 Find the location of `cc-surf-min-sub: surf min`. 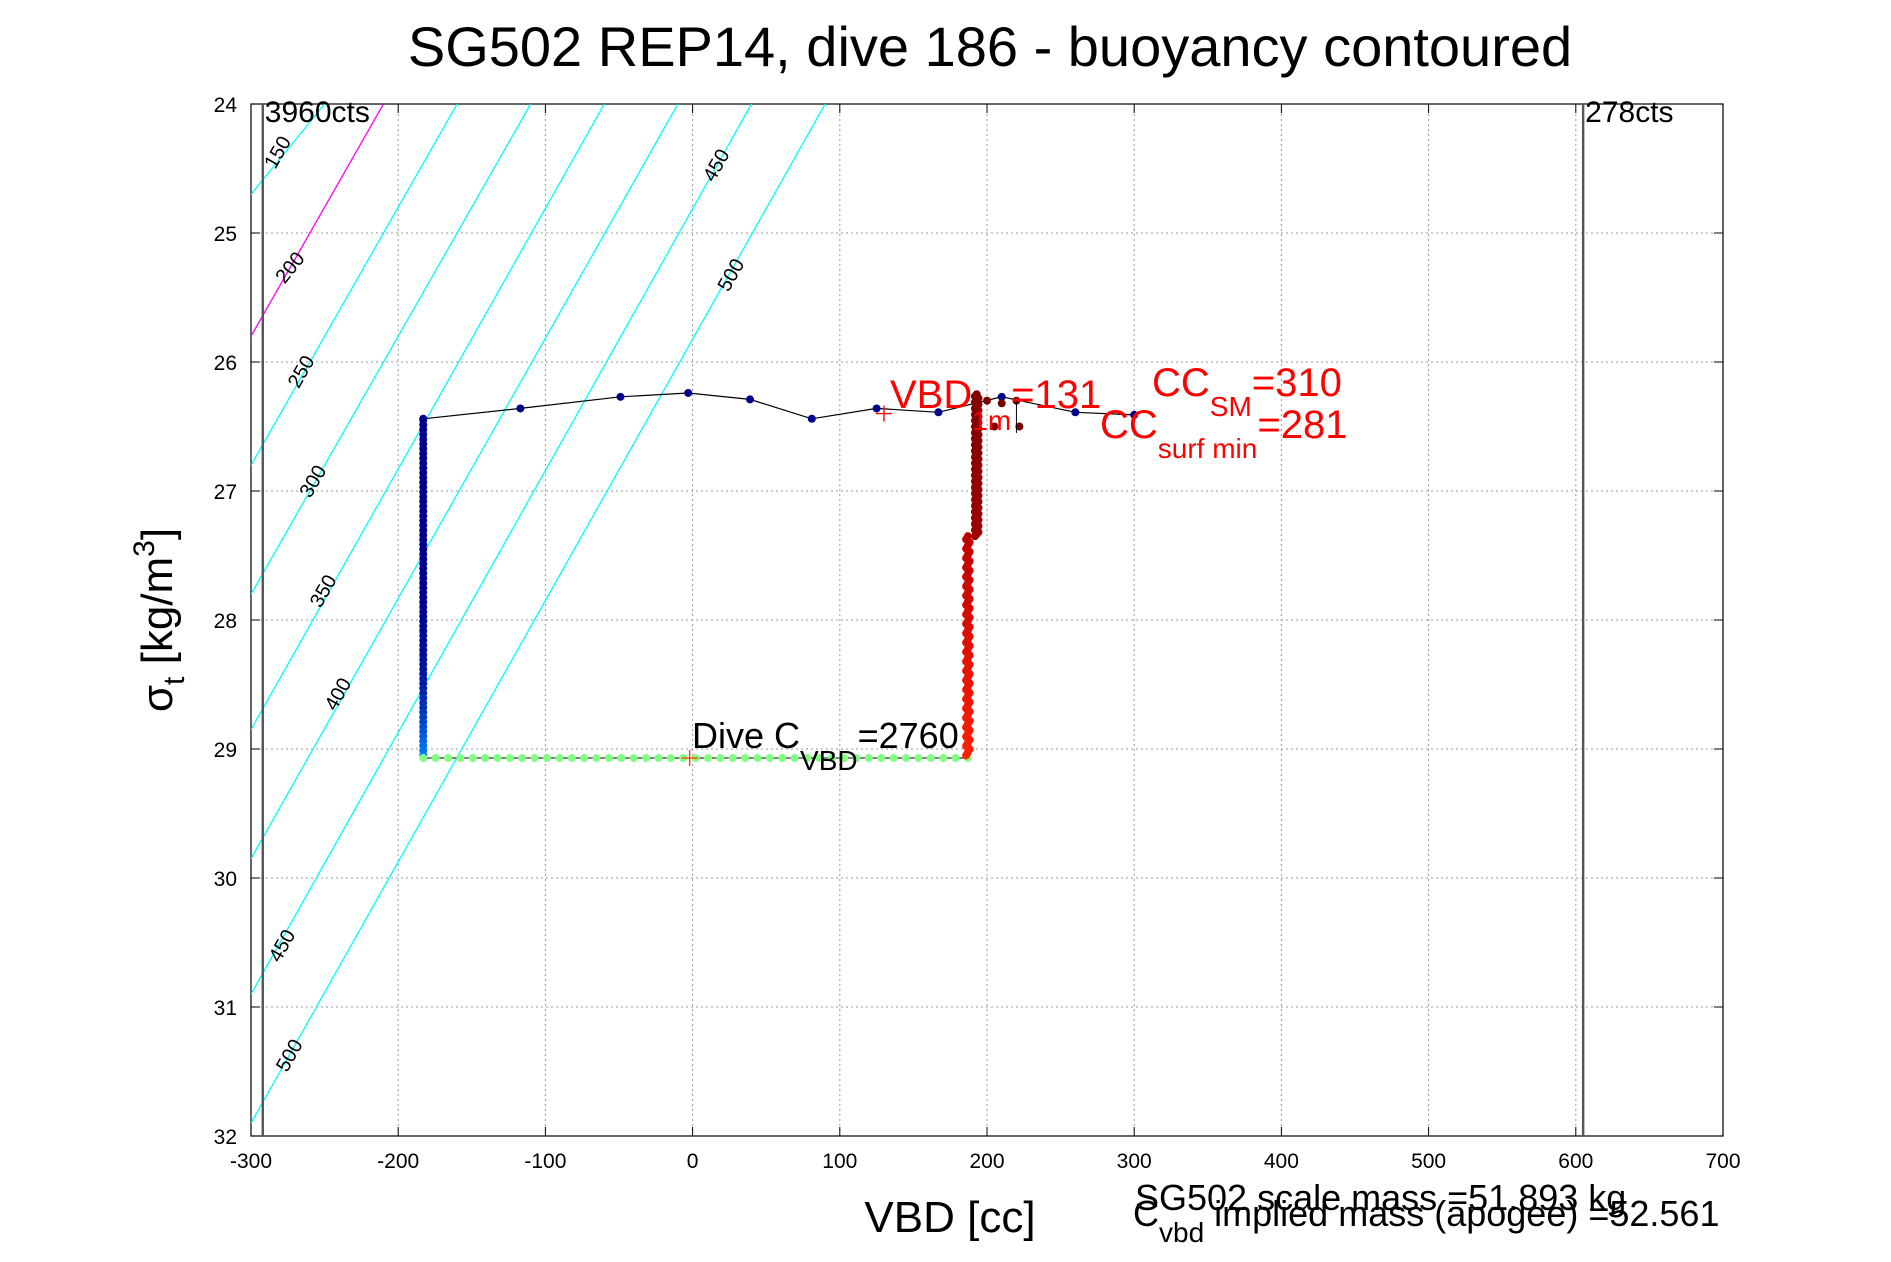

cc-surf-min-sub: surf min is located at coordinates (1208, 448).